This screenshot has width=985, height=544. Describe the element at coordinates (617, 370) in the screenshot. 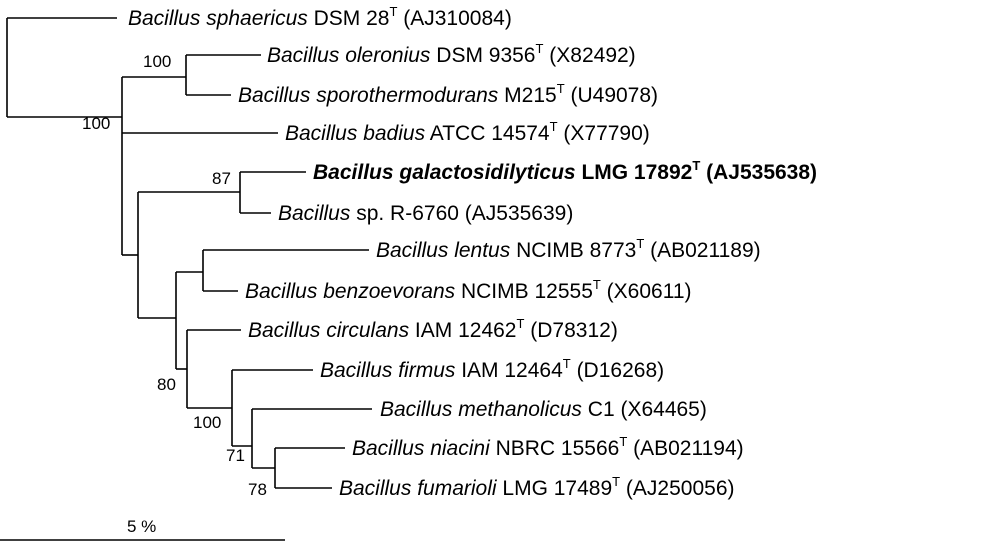

I see `taxon-accession: (D16268)` at that location.